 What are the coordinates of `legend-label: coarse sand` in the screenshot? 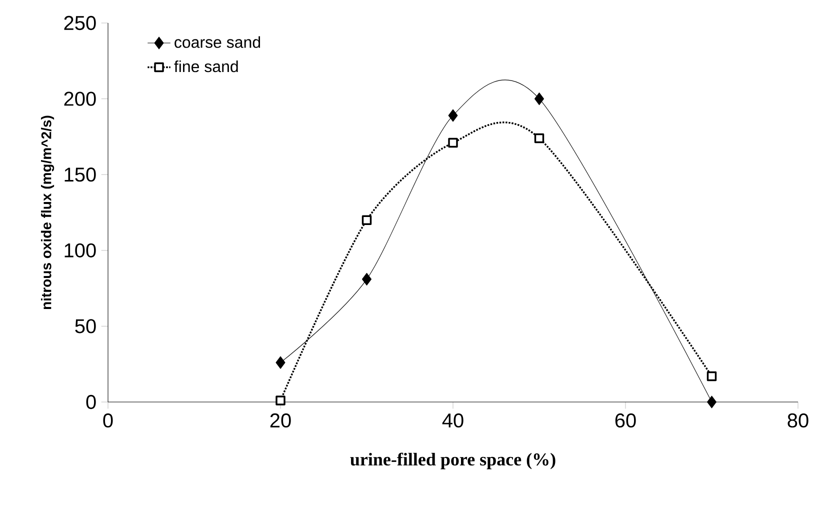 It's located at (217, 42).